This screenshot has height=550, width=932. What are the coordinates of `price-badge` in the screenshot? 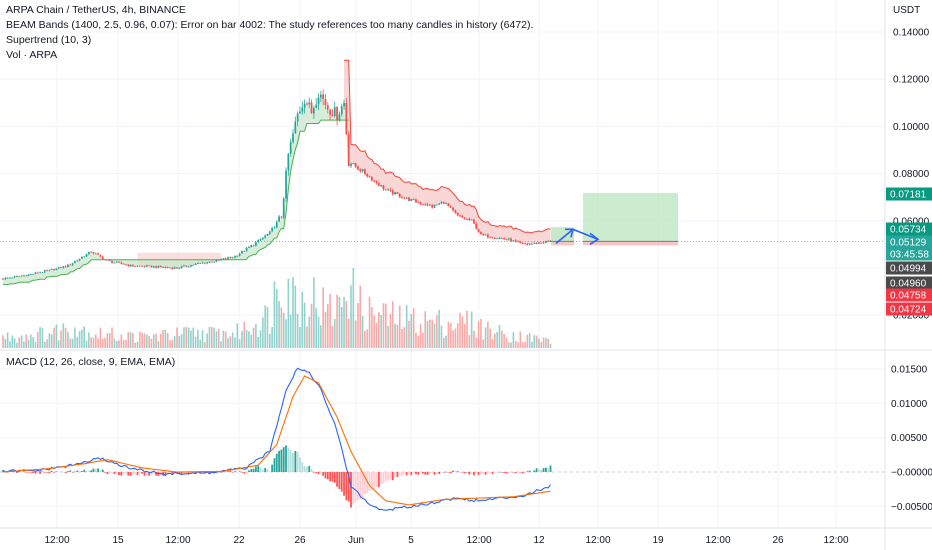 It's located at (909, 194).